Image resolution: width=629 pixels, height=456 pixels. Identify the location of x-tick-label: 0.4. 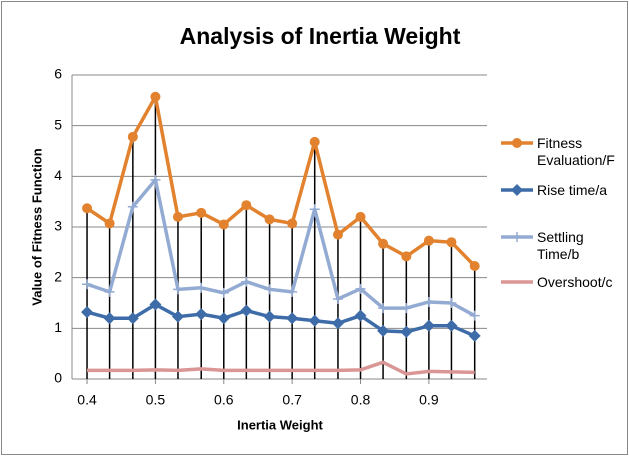
(87, 400).